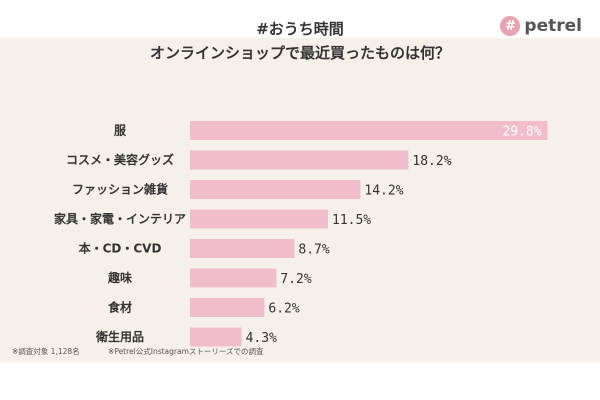 The width and height of the screenshot is (600, 400). What do you see at coordinates (300, 29) in the screenshot?
I see `chart-title-hashtag: #おうち時間` at bounding box center [300, 29].